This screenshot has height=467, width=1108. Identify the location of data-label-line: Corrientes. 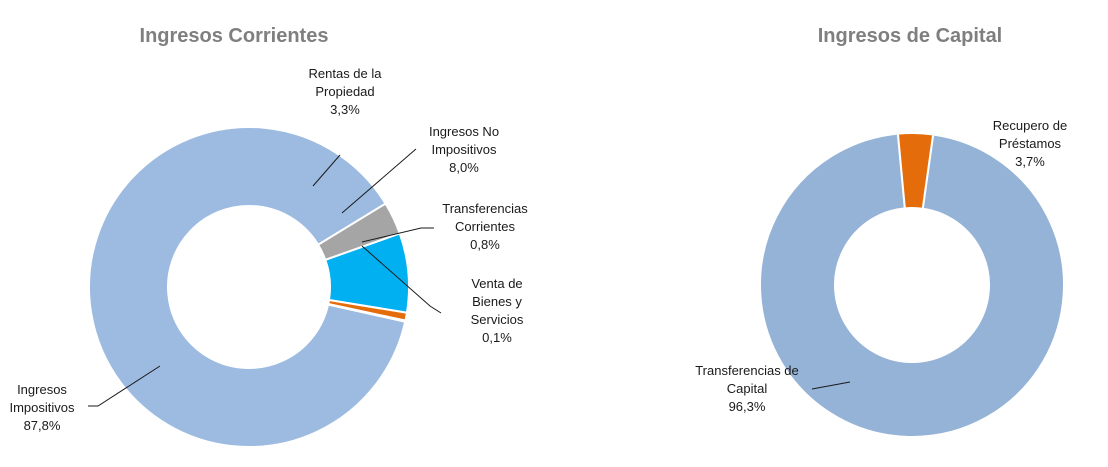
(485, 226).